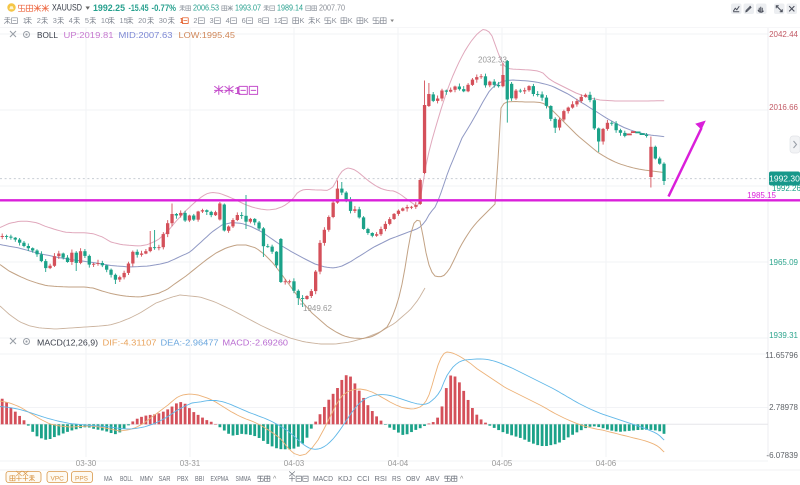  Describe the element at coordinates (492, 60) in the screenshot. I see `svg-text: 2032.33` at that location.